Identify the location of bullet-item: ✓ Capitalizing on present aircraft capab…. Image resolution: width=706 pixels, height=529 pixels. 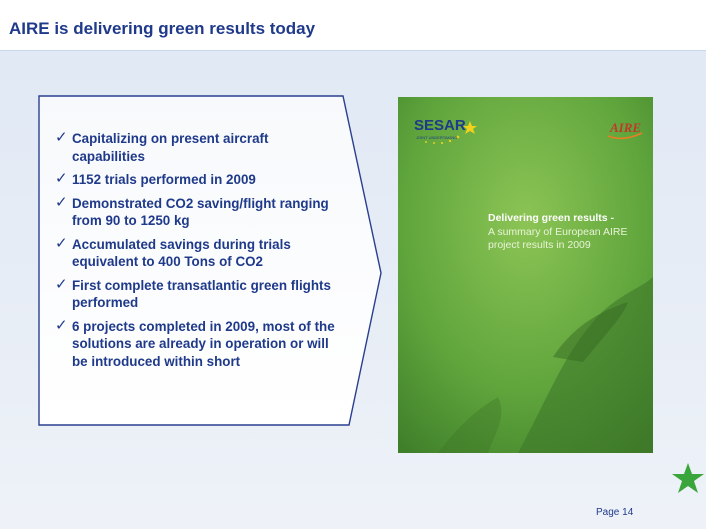
(200, 147).